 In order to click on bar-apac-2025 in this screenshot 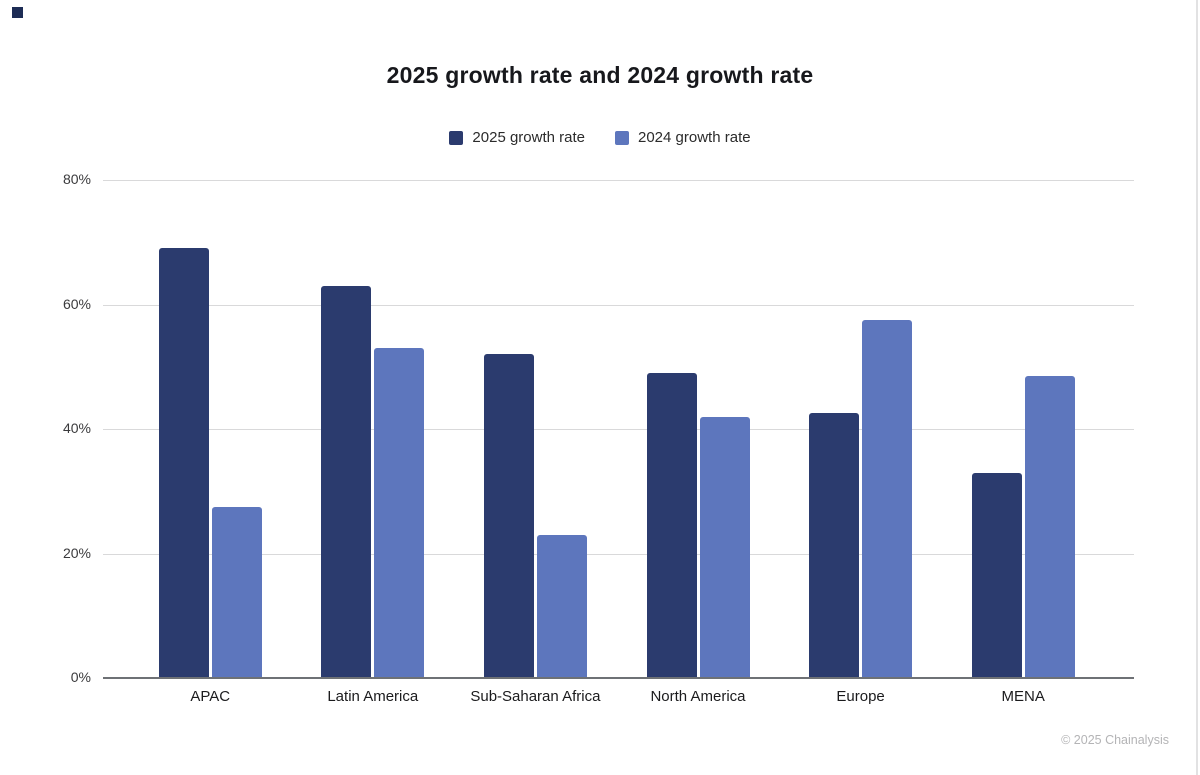, I will do `click(183, 463)`.